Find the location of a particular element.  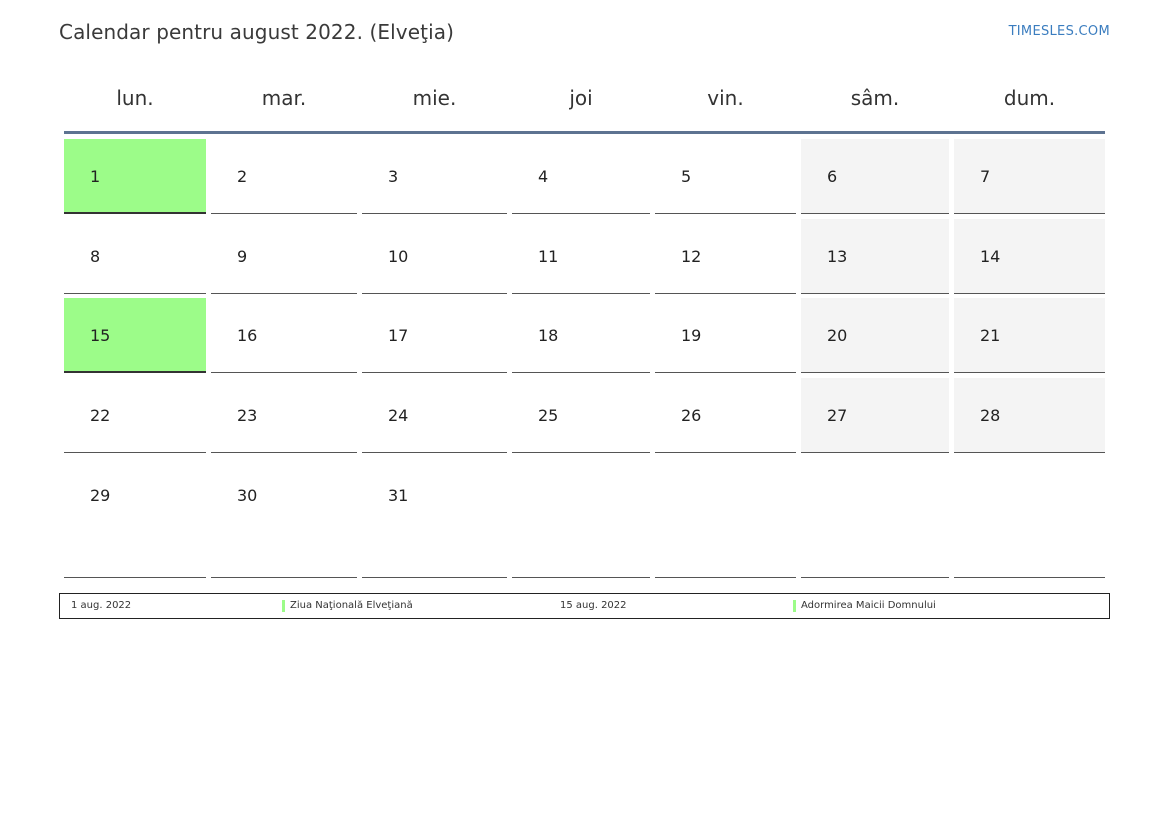

day-cell: 30 is located at coordinates (284, 518).